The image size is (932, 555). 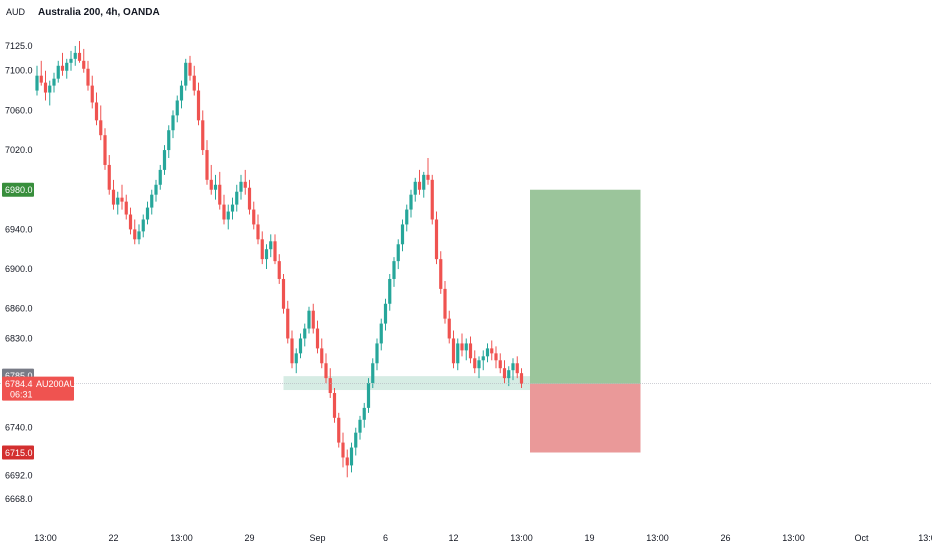 What do you see at coordinates (19, 150) in the screenshot?
I see `y-tick-label: 7020.0` at bounding box center [19, 150].